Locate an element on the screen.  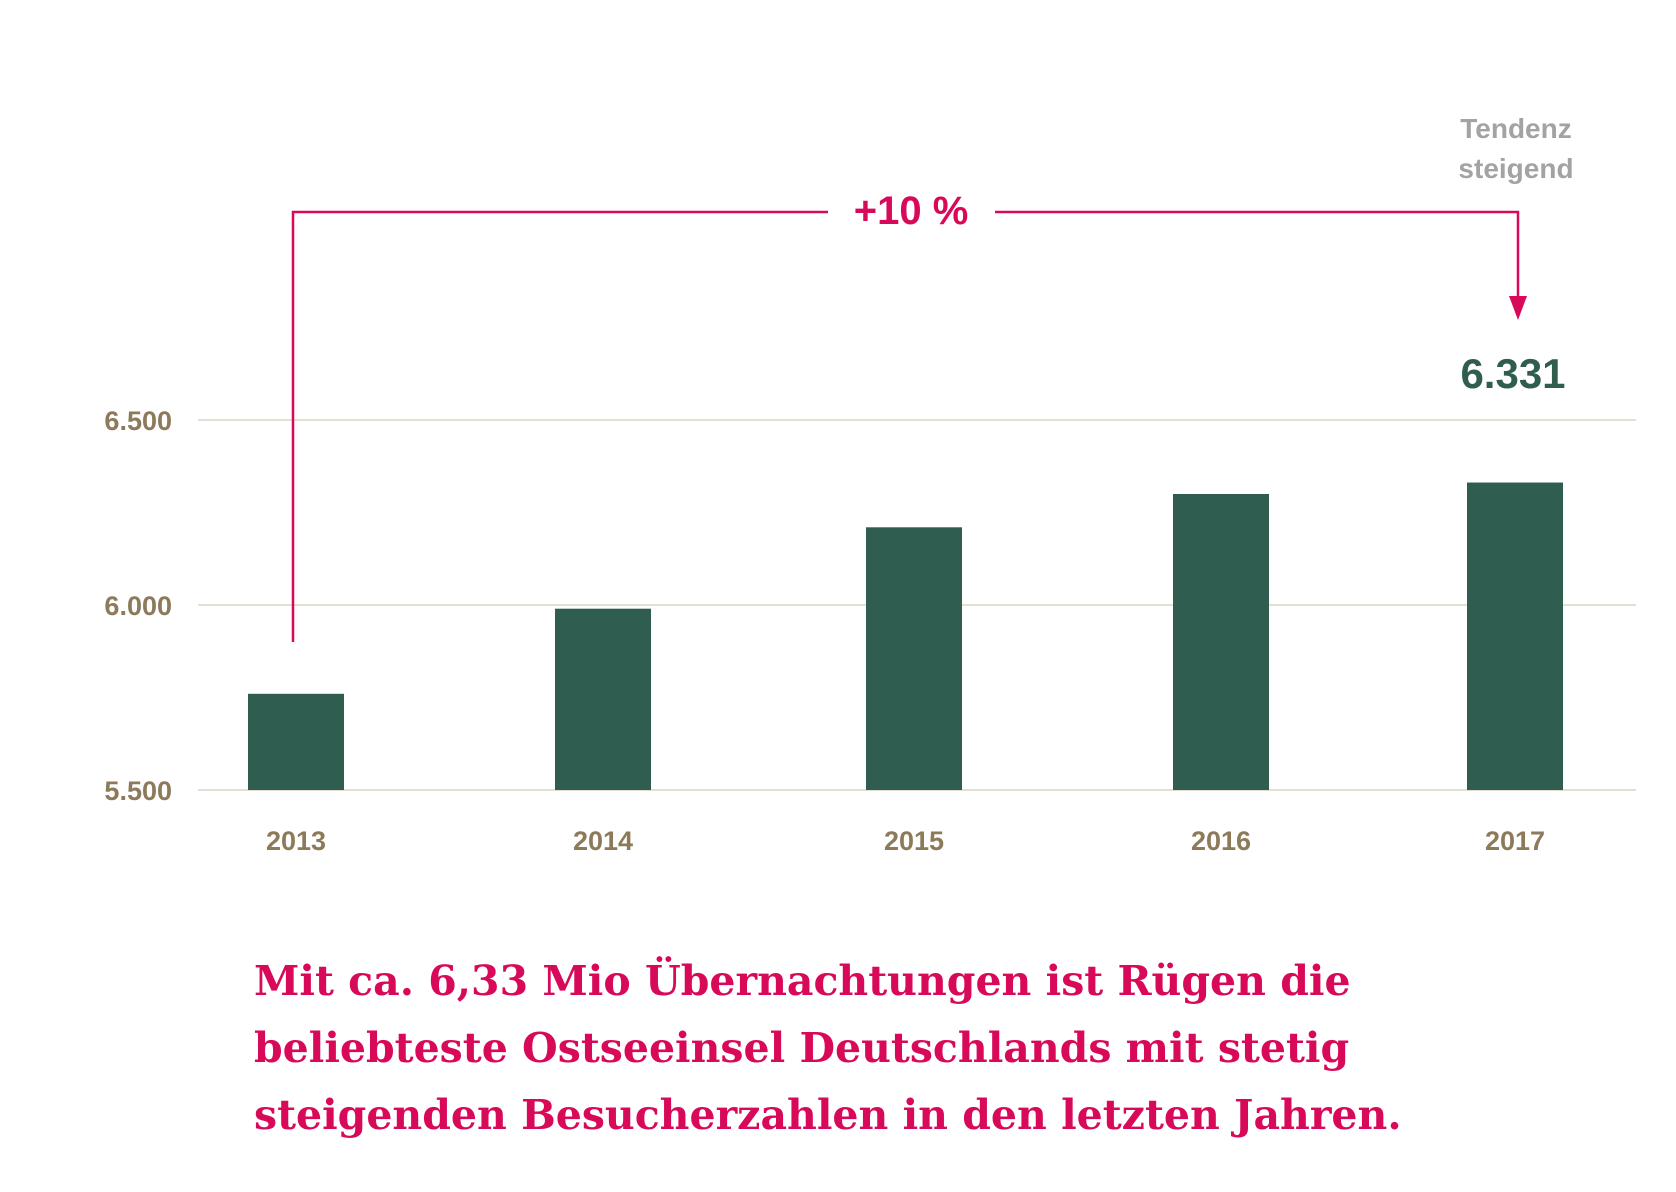
bar-2013 is located at coordinates (296, 741).